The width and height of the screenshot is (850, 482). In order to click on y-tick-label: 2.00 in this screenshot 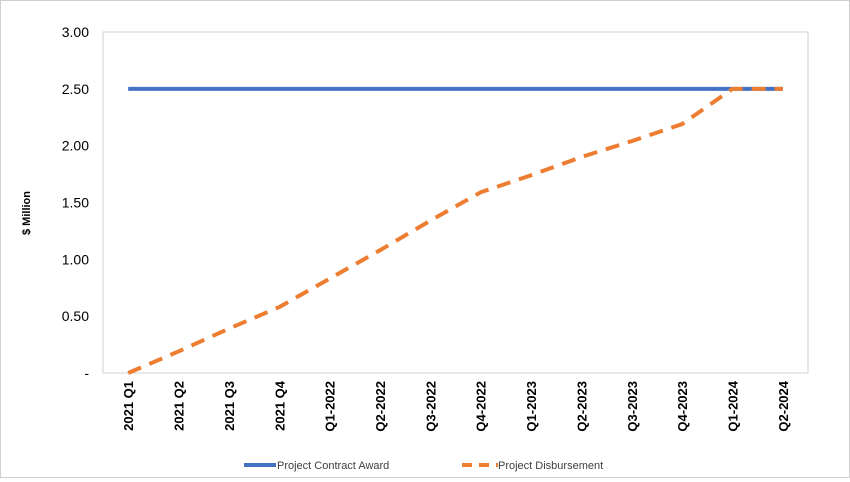, I will do `click(75, 146)`.